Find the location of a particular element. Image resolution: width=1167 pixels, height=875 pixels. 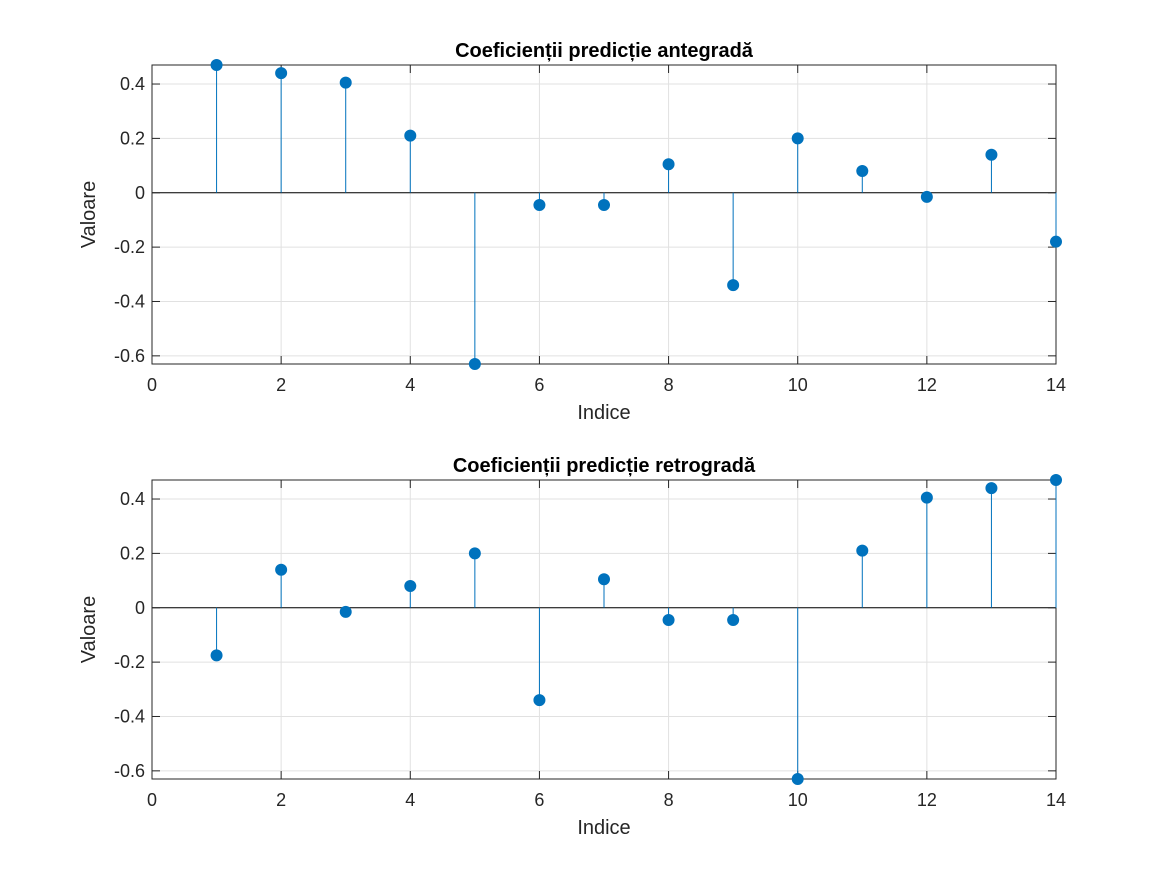

chart-1-y-tick-label: 0.2 is located at coordinates (132, 138).